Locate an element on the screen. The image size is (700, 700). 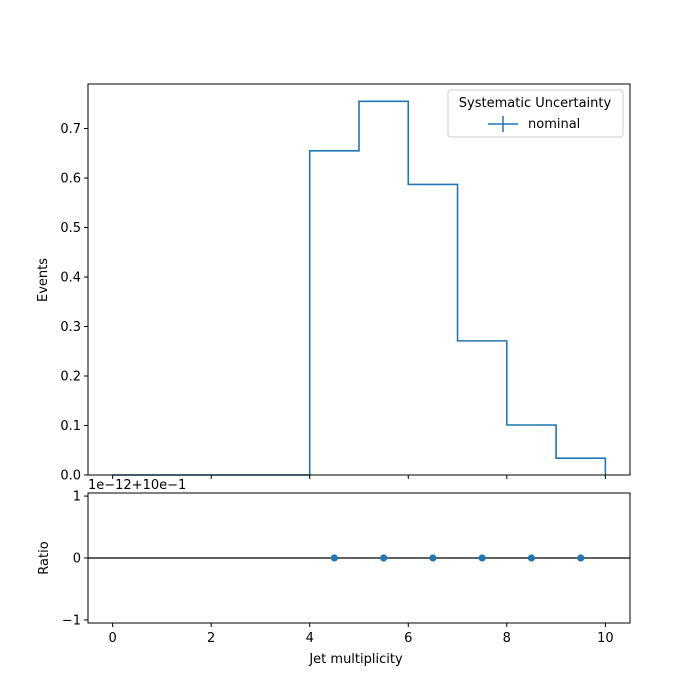
x-tick-label: 4 is located at coordinates (310, 638).